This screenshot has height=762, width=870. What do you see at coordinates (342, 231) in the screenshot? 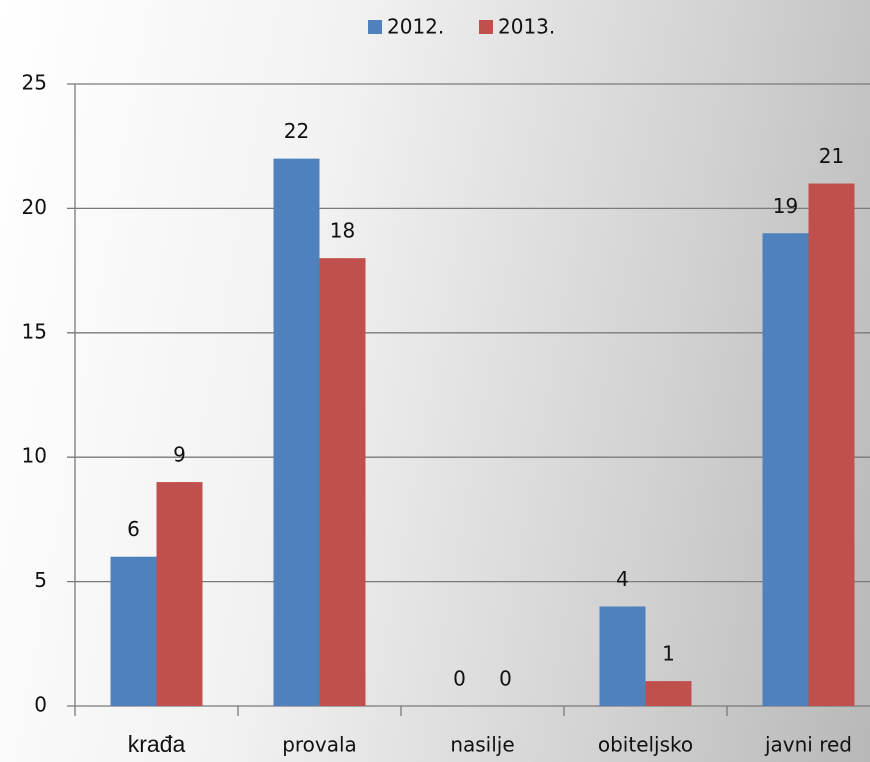
I see `data-label: 18` at bounding box center [342, 231].